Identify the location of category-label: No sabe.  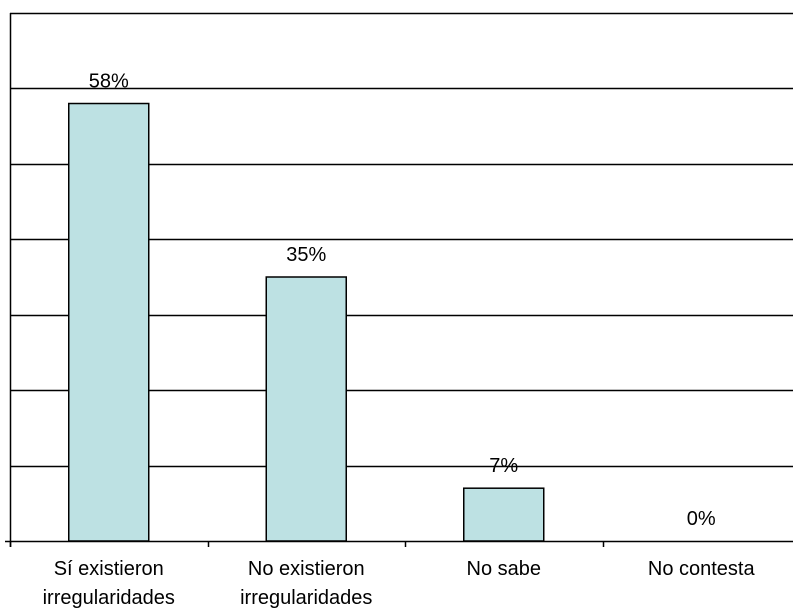
(504, 569).